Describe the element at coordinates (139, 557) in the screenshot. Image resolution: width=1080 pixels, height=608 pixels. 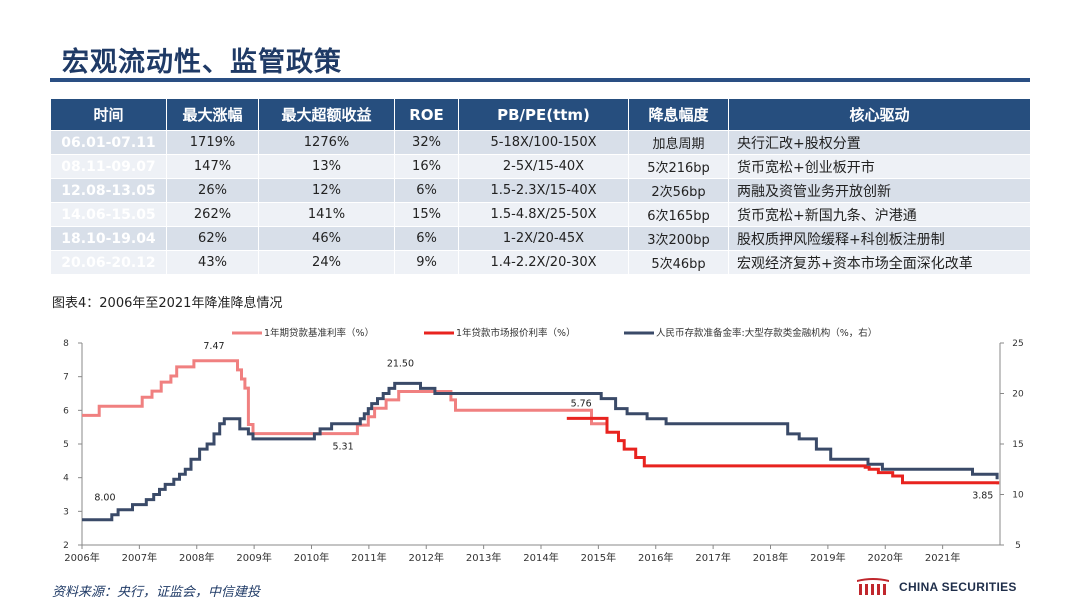
I see `x-tick-label: 2007年` at that location.